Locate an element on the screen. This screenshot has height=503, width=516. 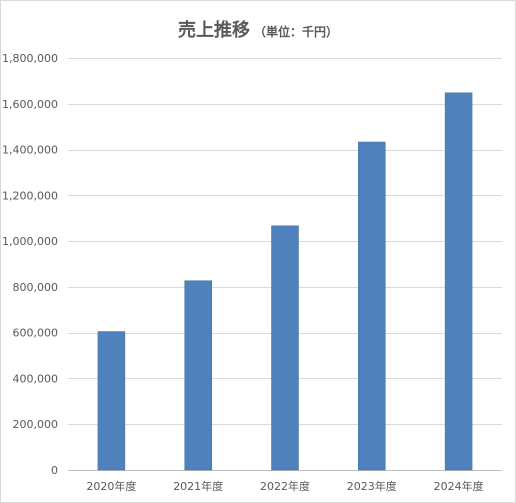
x-tick-label: 2024年度 is located at coordinates (459, 486).